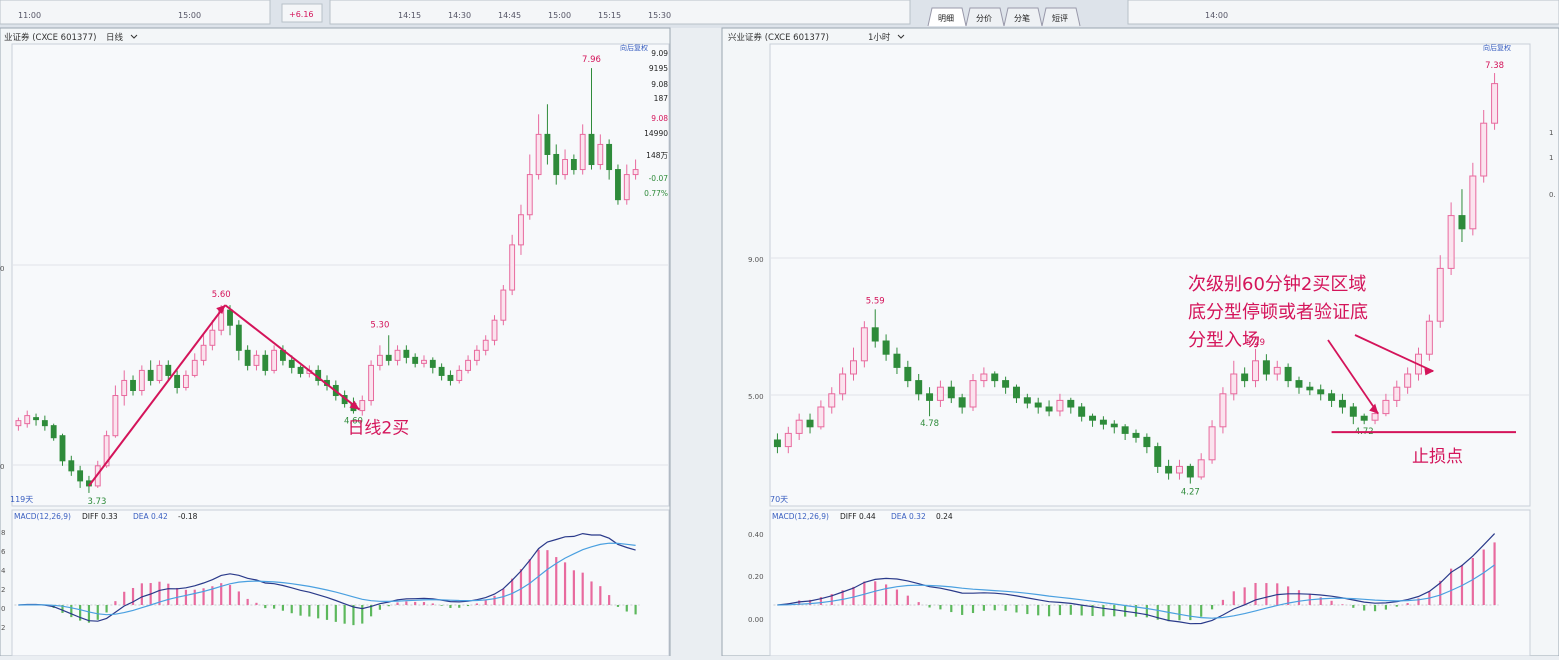 This screenshot has height=660, width=1559. Describe the element at coordinates (656, 193) in the screenshot. I see `quote-value: 0.77%` at that location.